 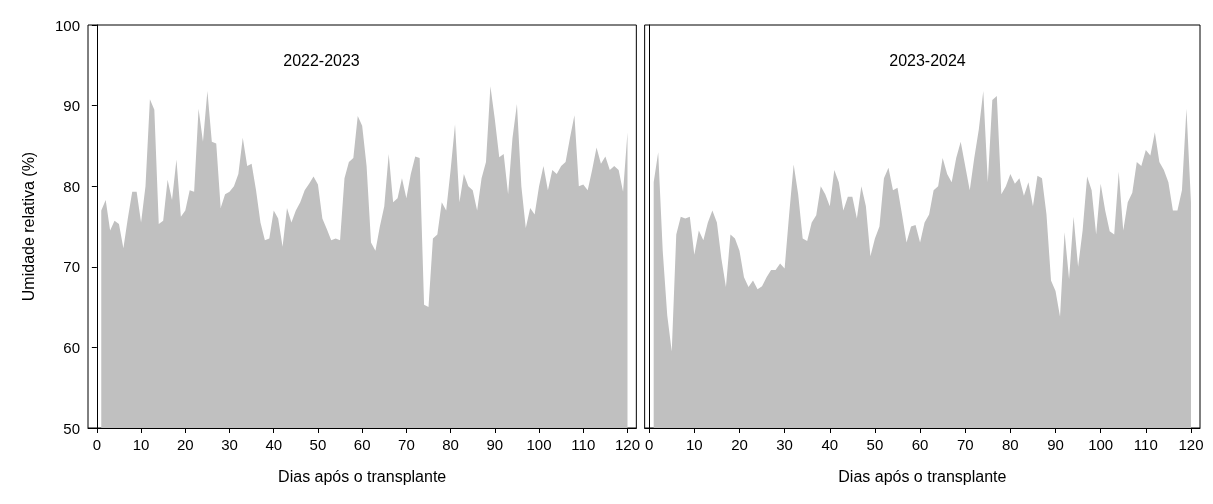 What do you see at coordinates (321, 60) in the screenshot?
I see `text: 2022-2023` at bounding box center [321, 60].